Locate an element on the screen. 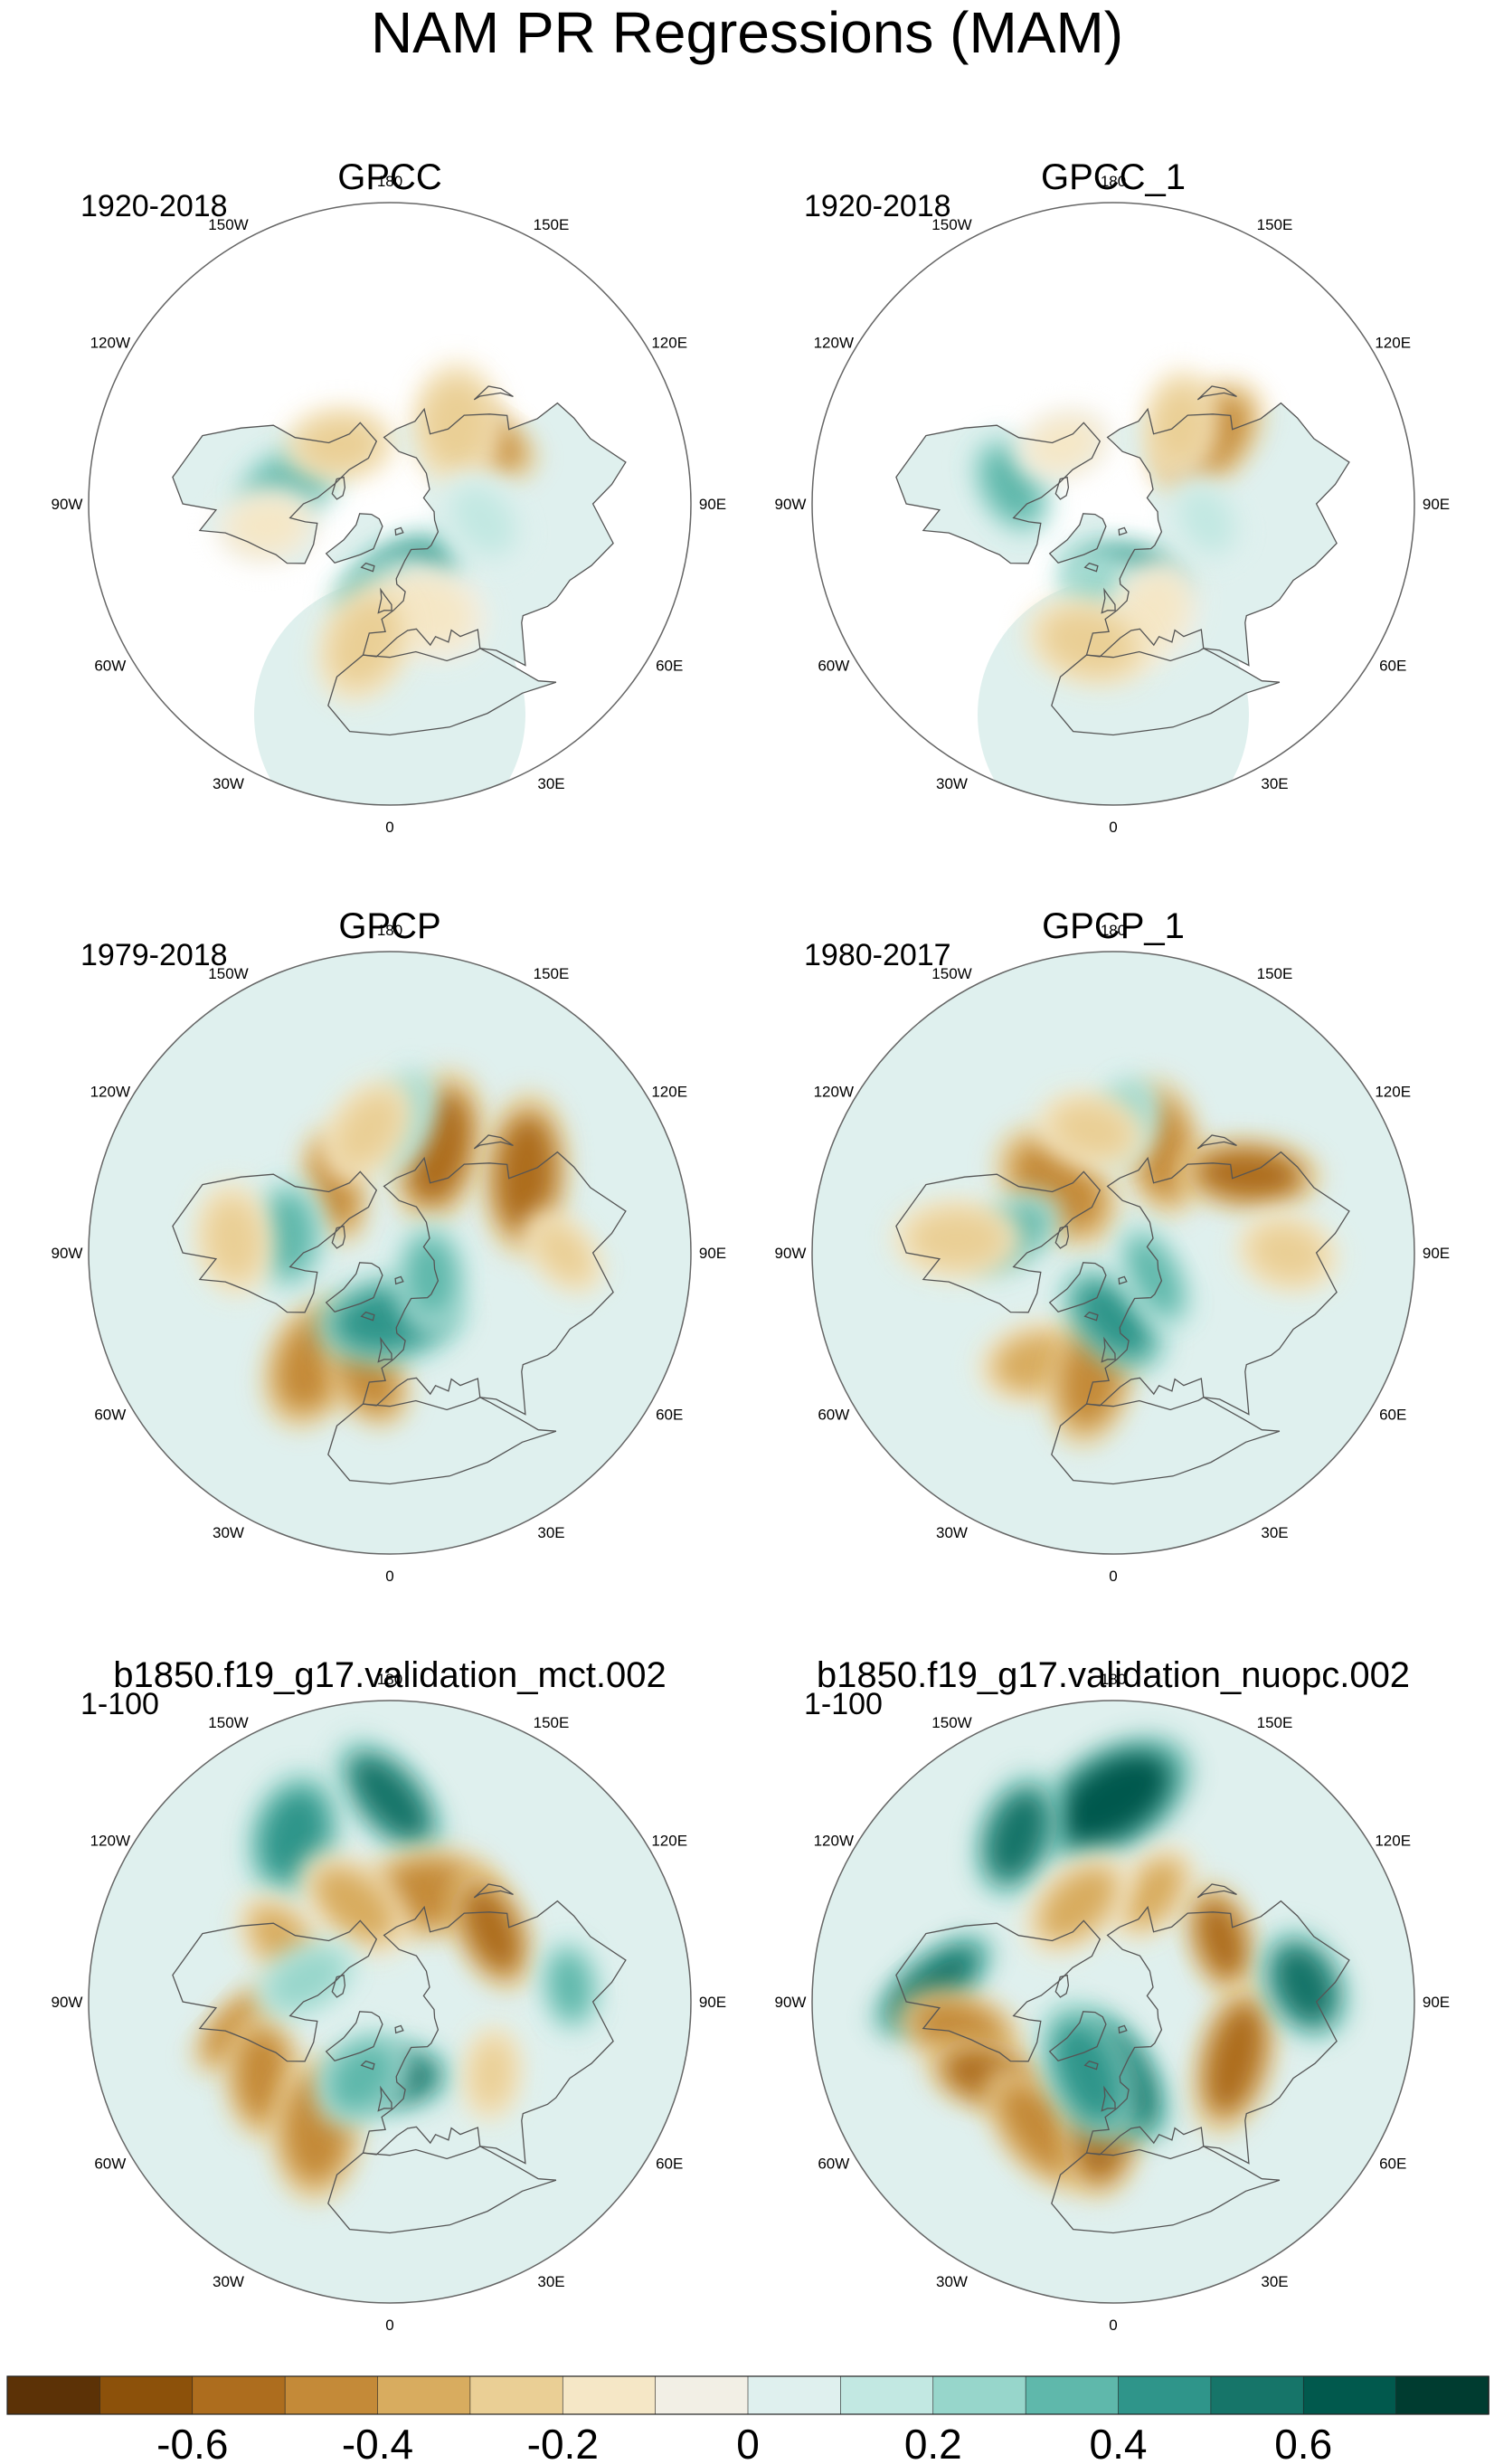 The image size is (1494, 2464). map-3-lon-label-120w: 120W is located at coordinates (110, 1092).